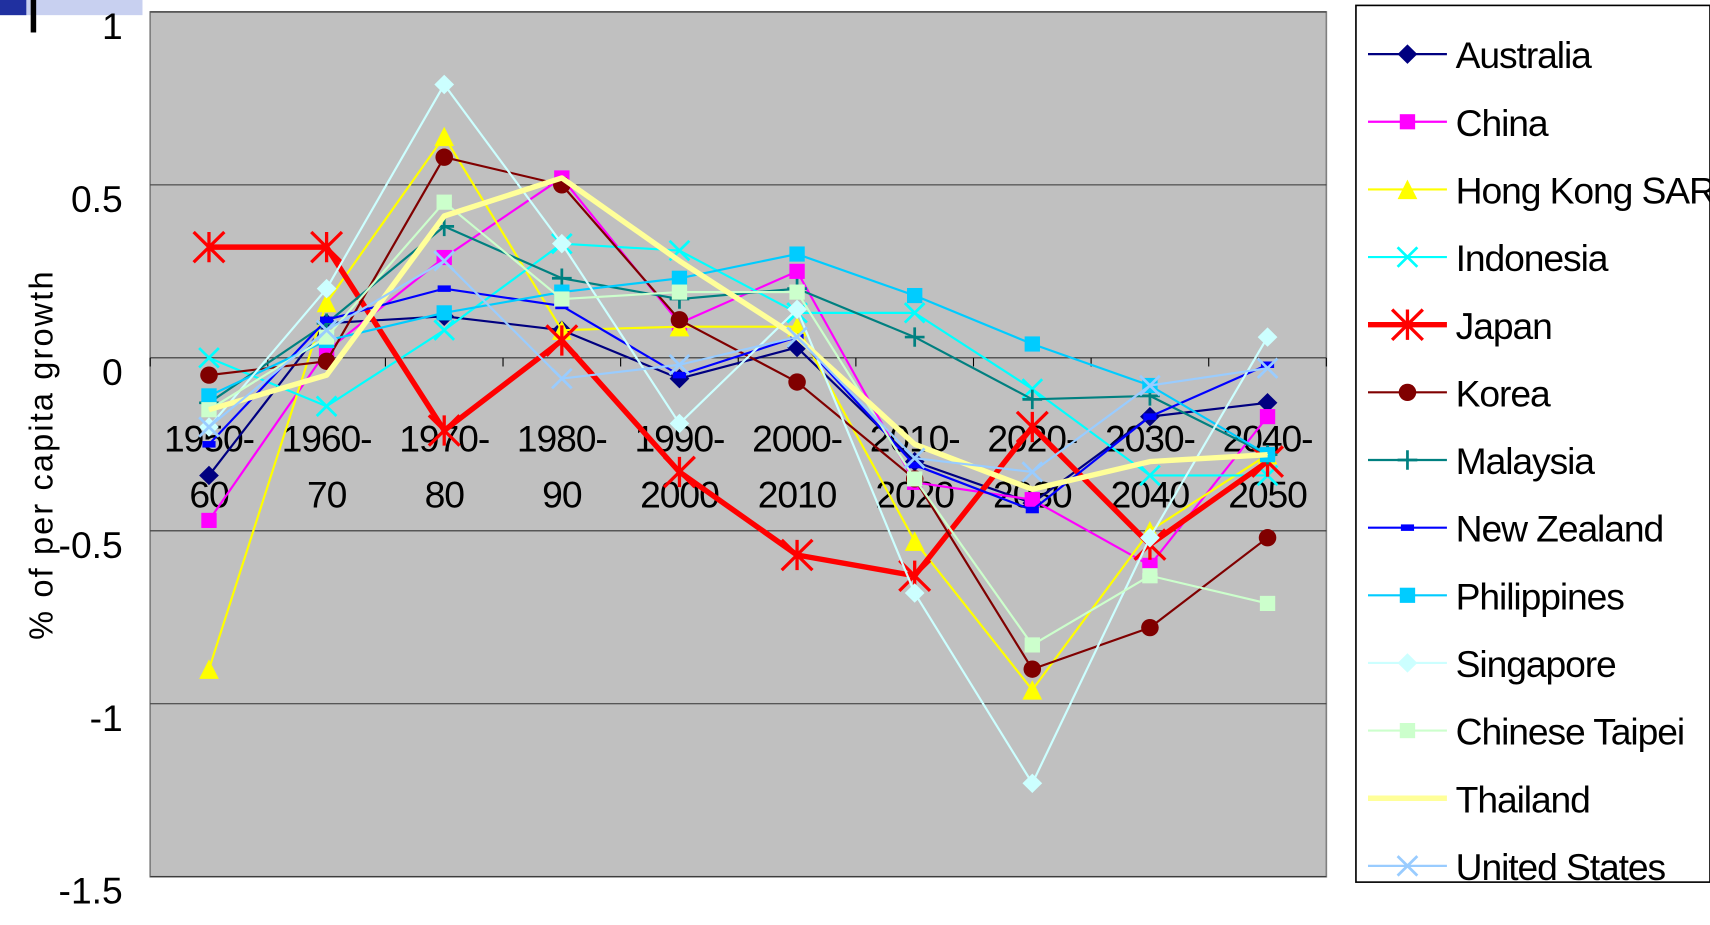 This screenshot has width=1710, height=925. Describe the element at coordinates (1559, 529) in the screenshot. I see `legend-label: New Zealand` at that location.